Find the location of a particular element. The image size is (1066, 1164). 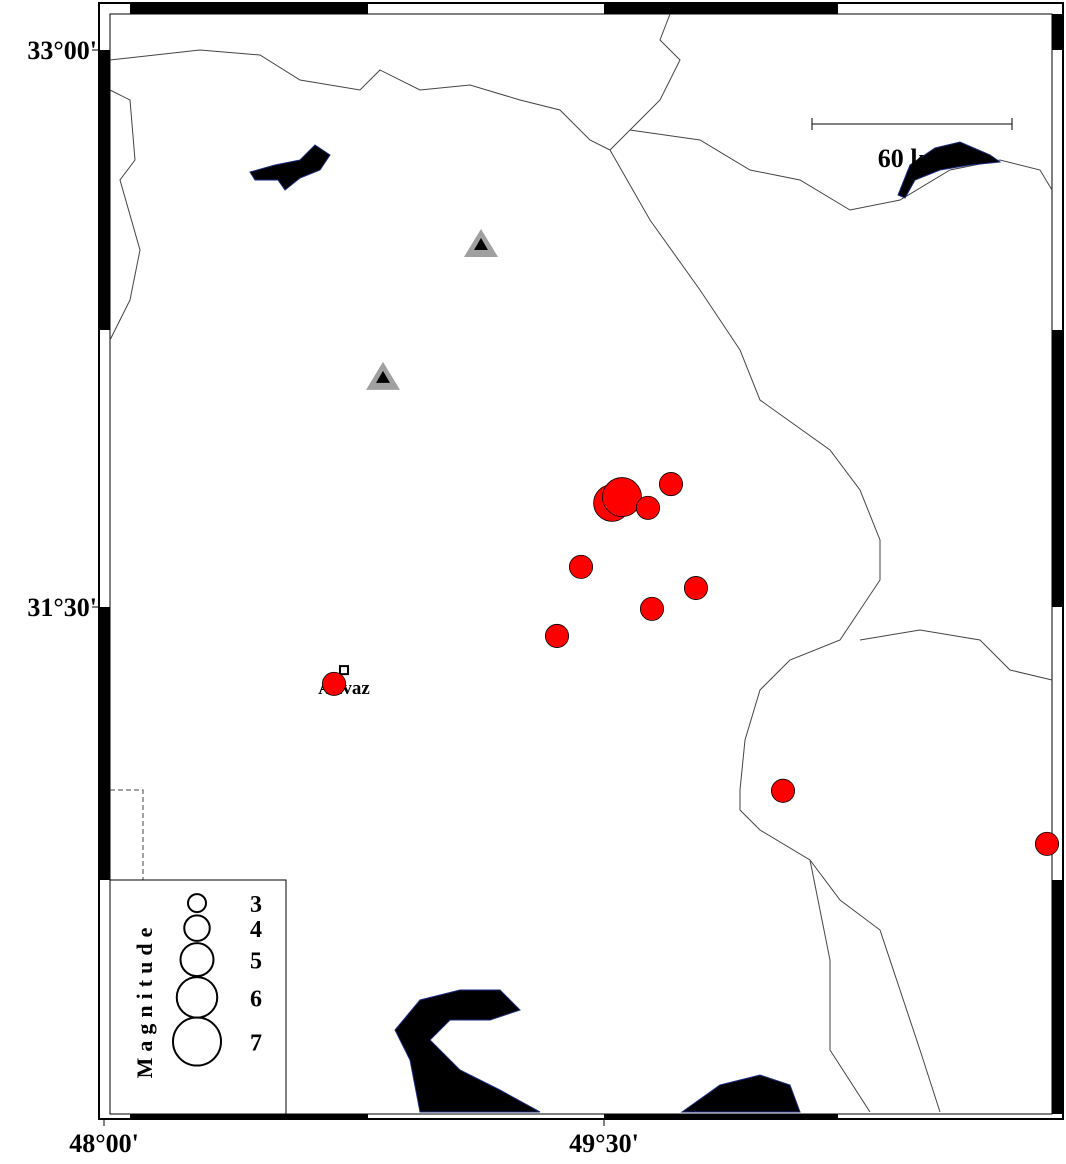

x-tick-label: 48°00' is located at coordinates (104, 1143).